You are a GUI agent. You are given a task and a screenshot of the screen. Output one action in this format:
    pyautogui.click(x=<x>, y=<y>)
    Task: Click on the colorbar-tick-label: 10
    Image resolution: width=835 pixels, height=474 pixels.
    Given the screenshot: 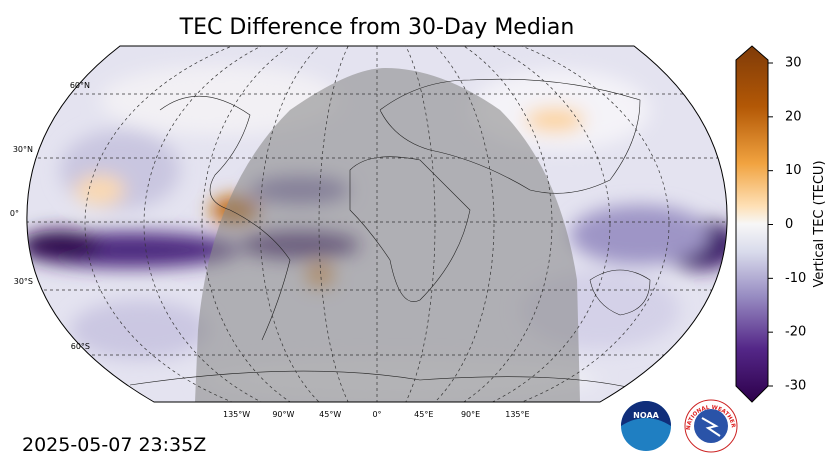 What is the action you would take?
    pyautogui.click(x=793, y=170)
    